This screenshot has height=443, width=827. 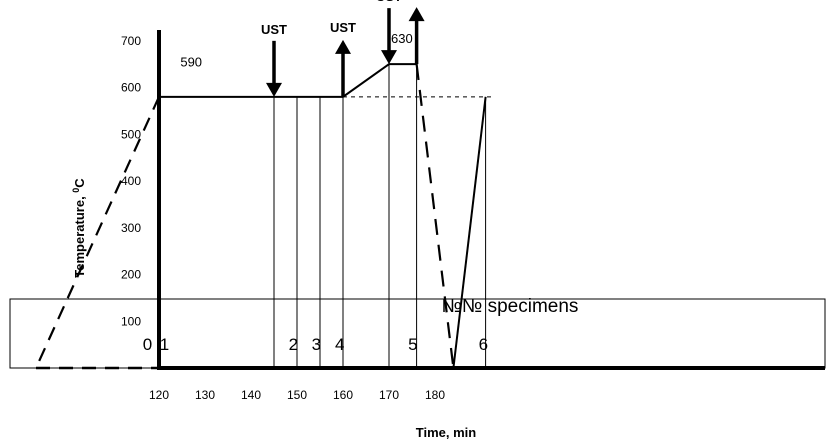 I want to click on ust-marker-3: UST, so click(x=417, y=32).